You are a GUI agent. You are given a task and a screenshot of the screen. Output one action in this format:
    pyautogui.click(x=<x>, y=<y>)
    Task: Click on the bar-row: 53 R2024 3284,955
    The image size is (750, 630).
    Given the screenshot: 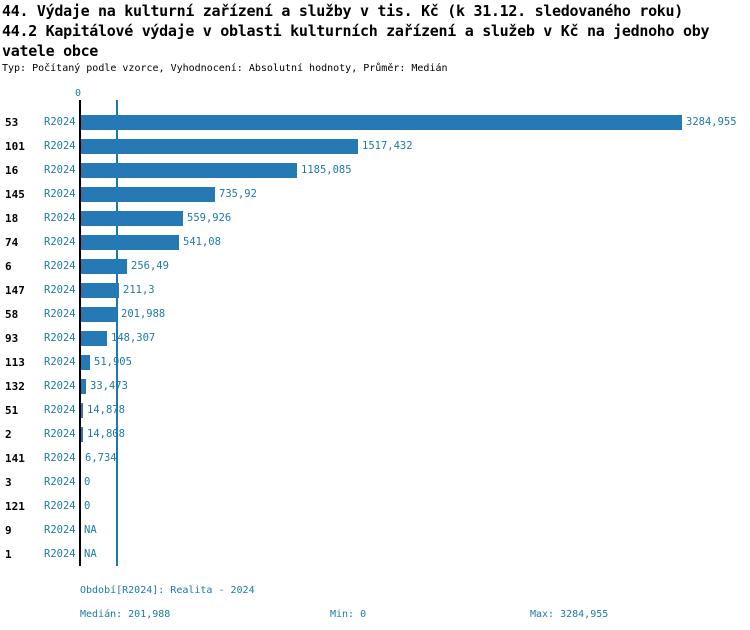 What is the action you would take?
    pyautogui.click(x=375, y=122)
    